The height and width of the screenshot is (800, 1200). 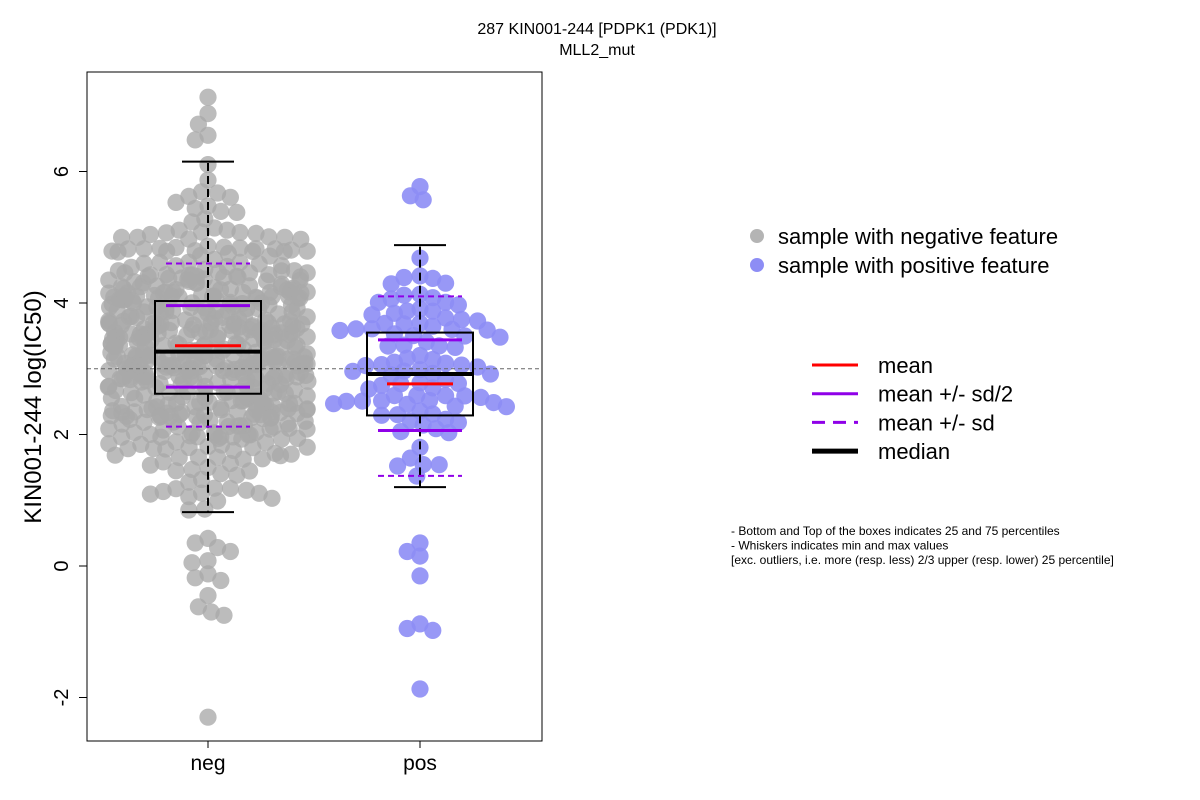 What do you see at coordinates (945, 394) in the screenshot?
I see `legend-line-label: mean +/- sd/2` at bounding box center [945, 394].